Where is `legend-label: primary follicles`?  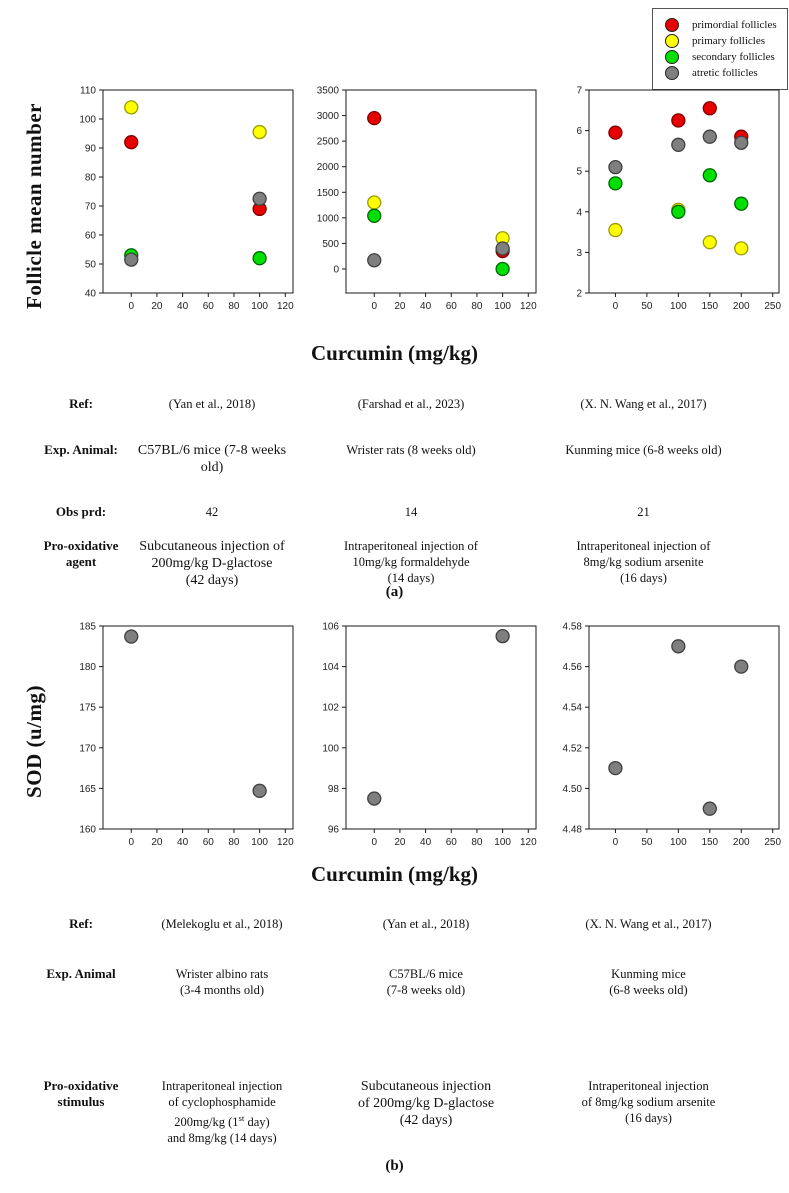 legend-label: primary follicles is located at coordinates (729, 41).